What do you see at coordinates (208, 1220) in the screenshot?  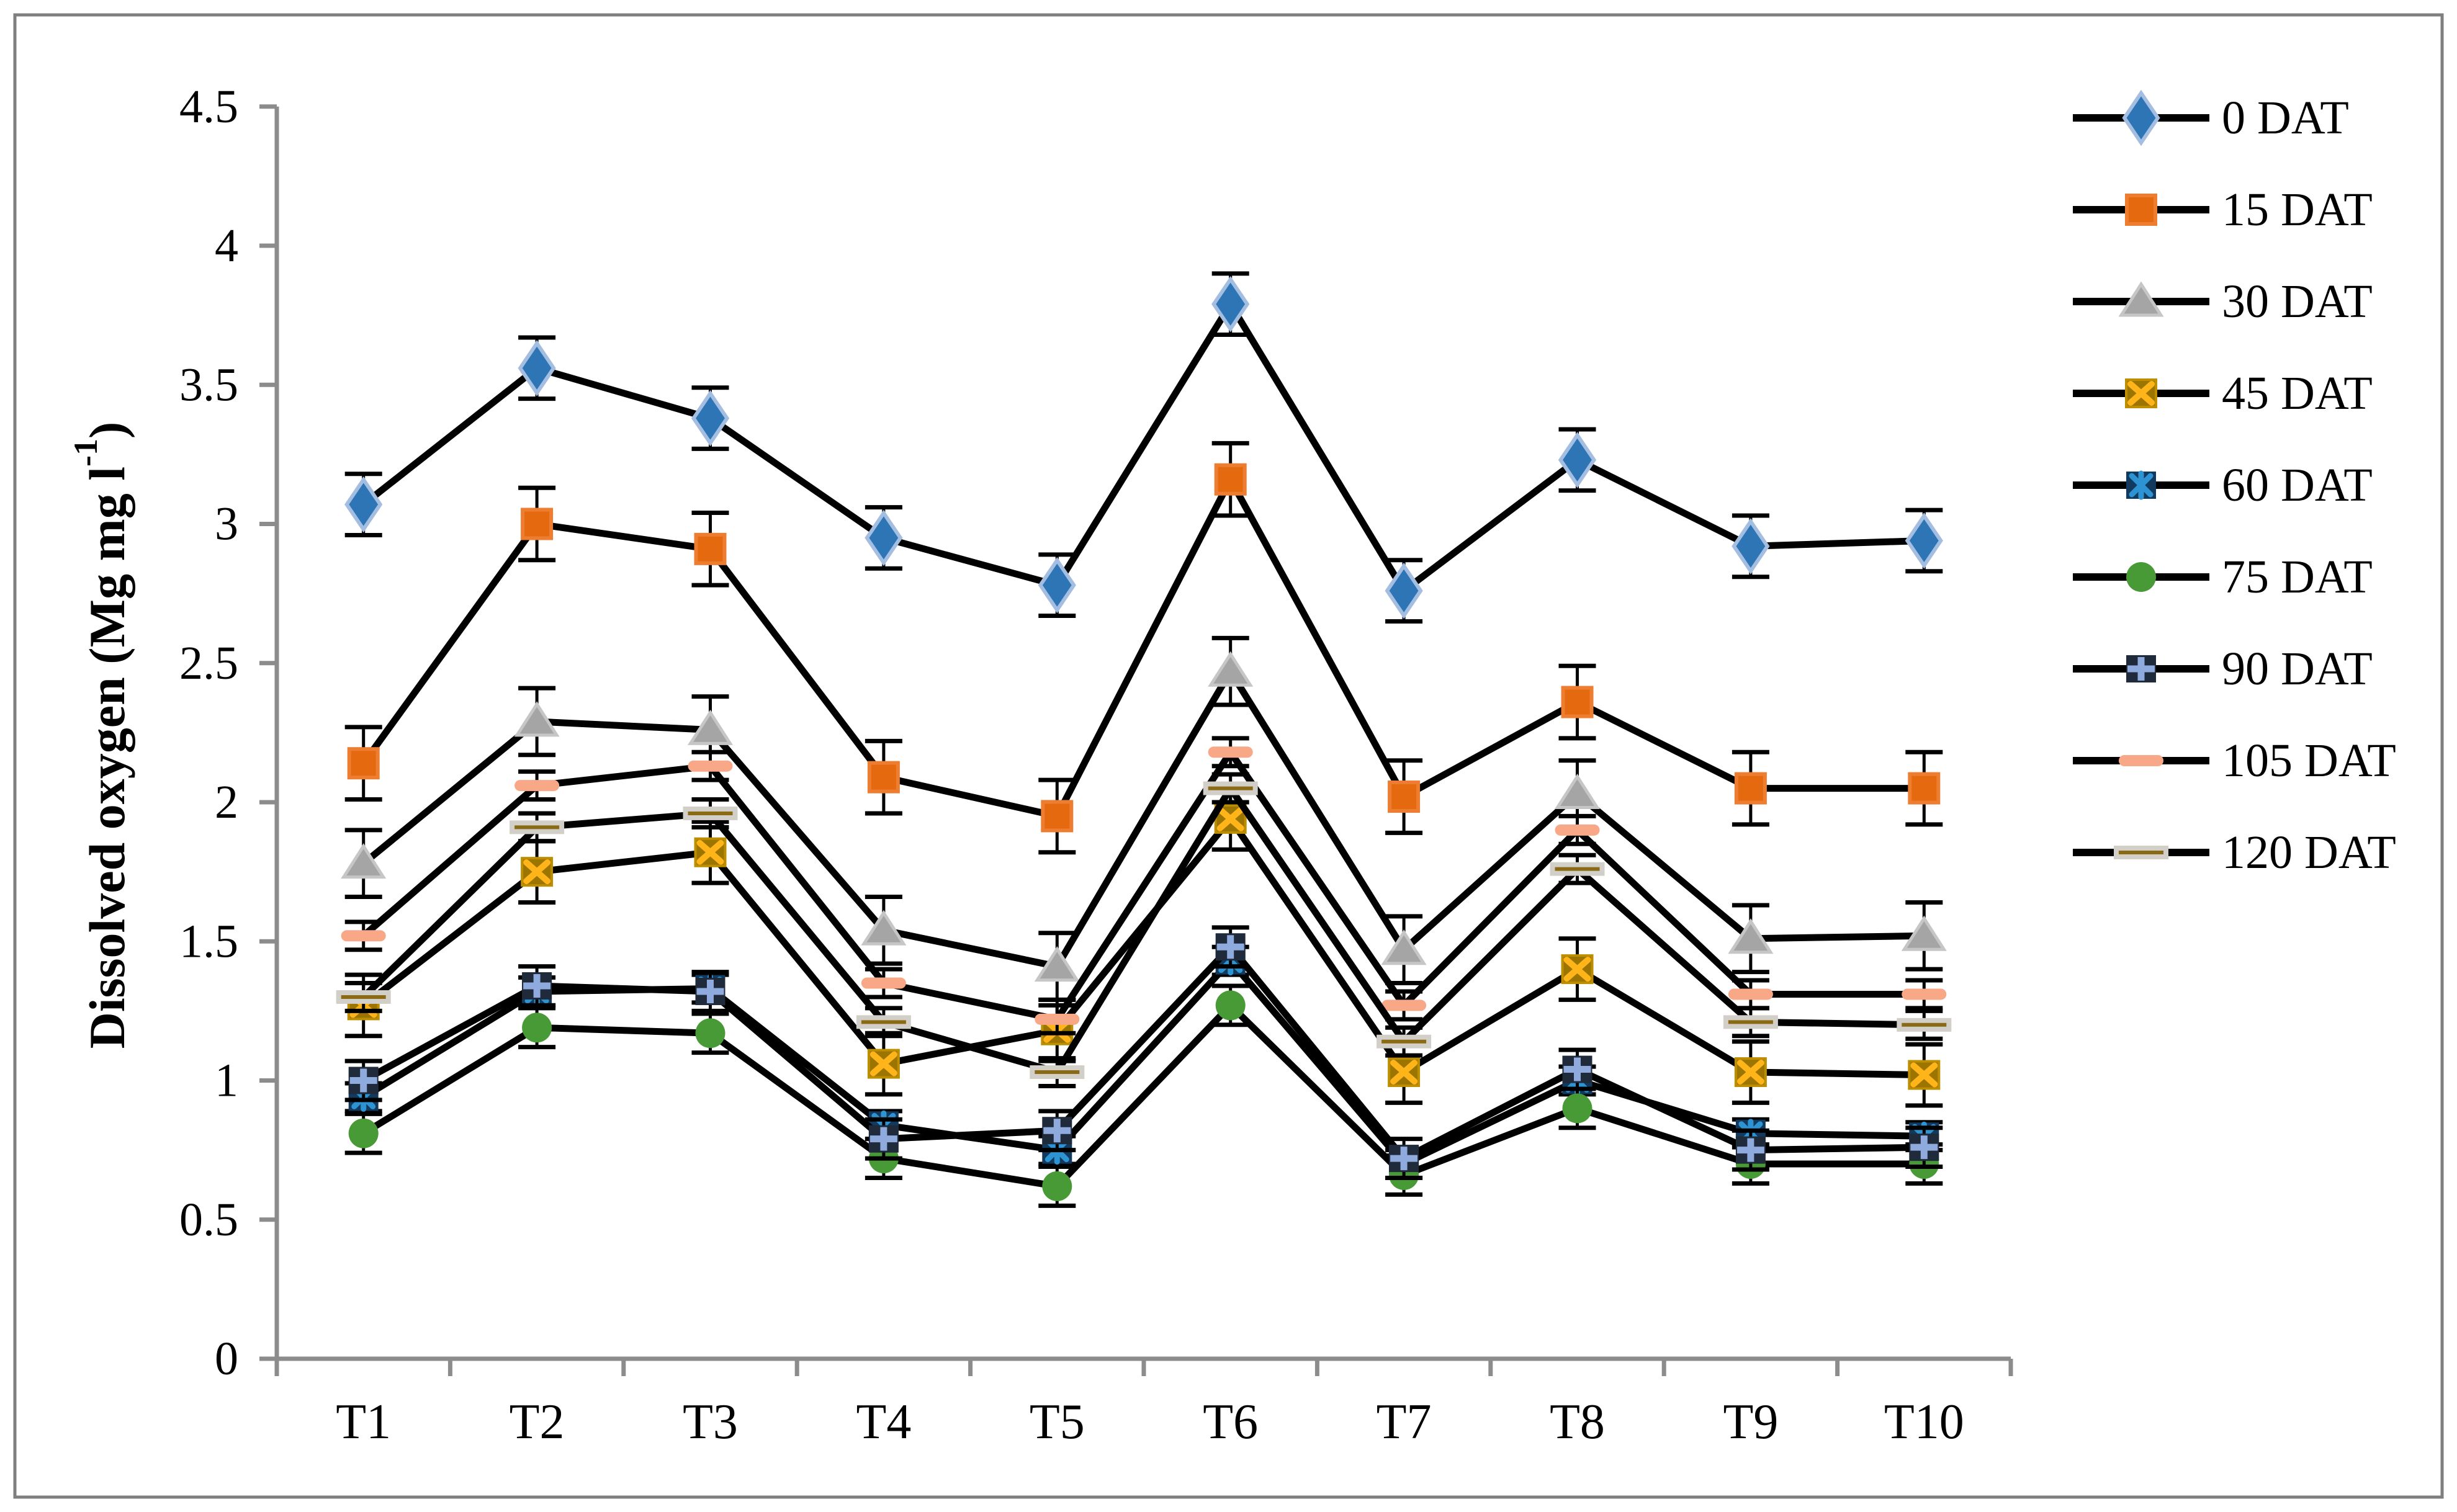 I see `y-tick-label: 0.5` at bounding box center [208, 1220].